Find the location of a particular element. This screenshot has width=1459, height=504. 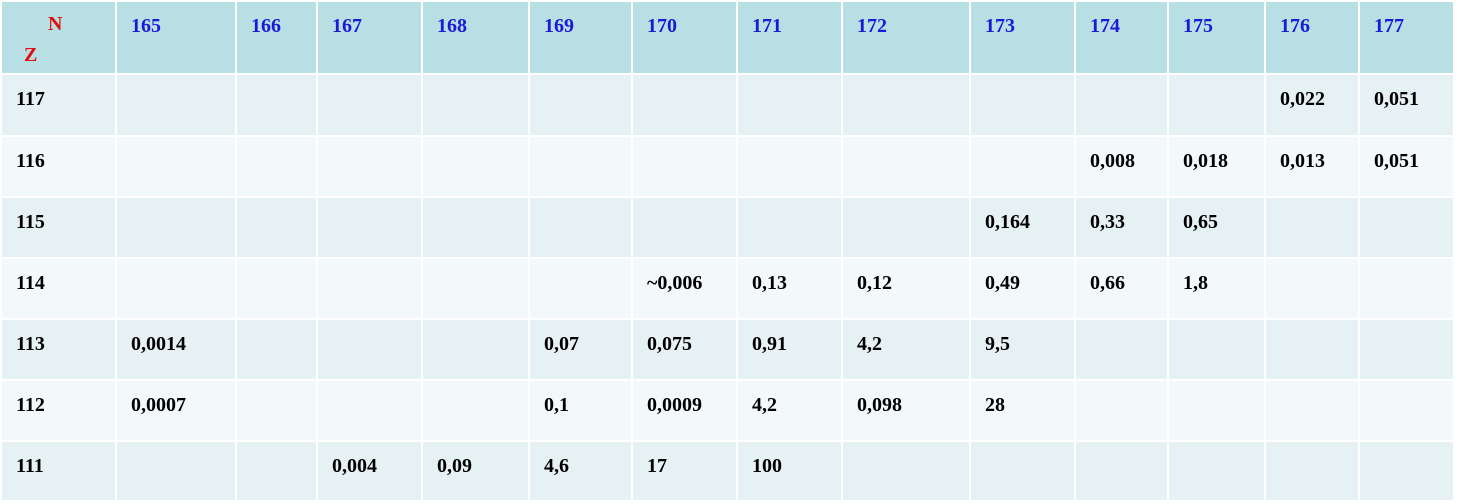

table-cell: 0,91 is located at coordinates (789, 349).